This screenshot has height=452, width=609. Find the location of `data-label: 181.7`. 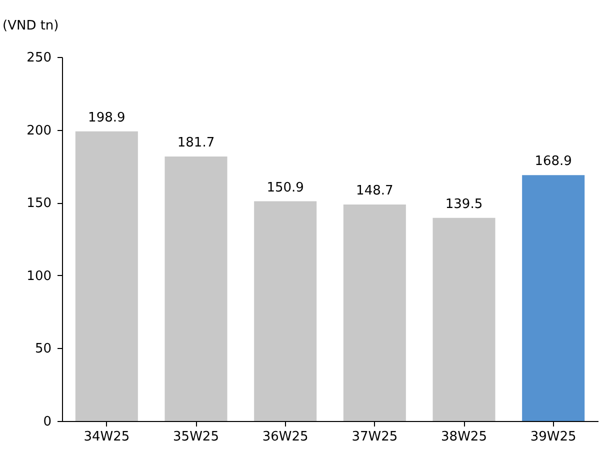

data-label: 181.7 is located at coordinates (196, 142).